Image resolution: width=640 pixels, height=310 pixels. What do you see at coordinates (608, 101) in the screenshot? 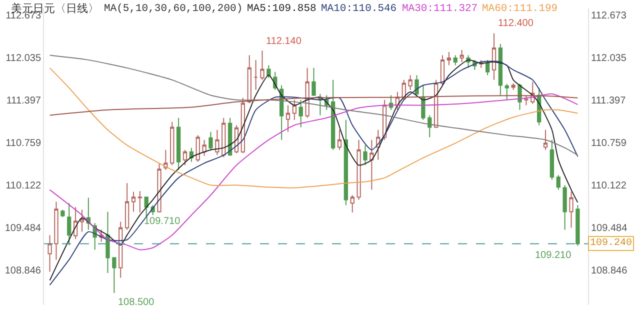
I see `y2-tick-label: 111.397` at bounding box center [608, 101].